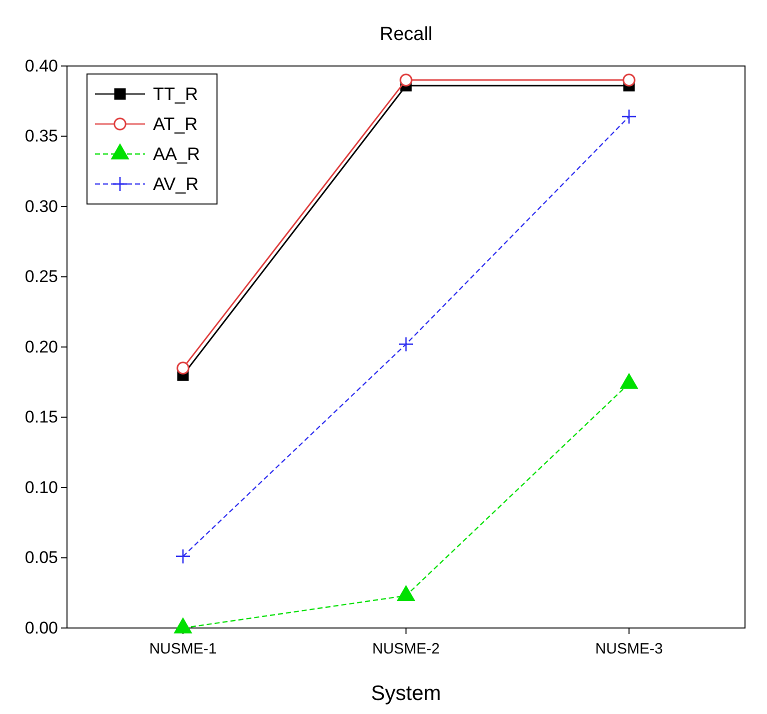 This screenshot has height=714, width=767. What do you see at coordinates (41, 206) in the screenshot?
I see `y-tick-label: 0.30` at bounding box center [41, 206].